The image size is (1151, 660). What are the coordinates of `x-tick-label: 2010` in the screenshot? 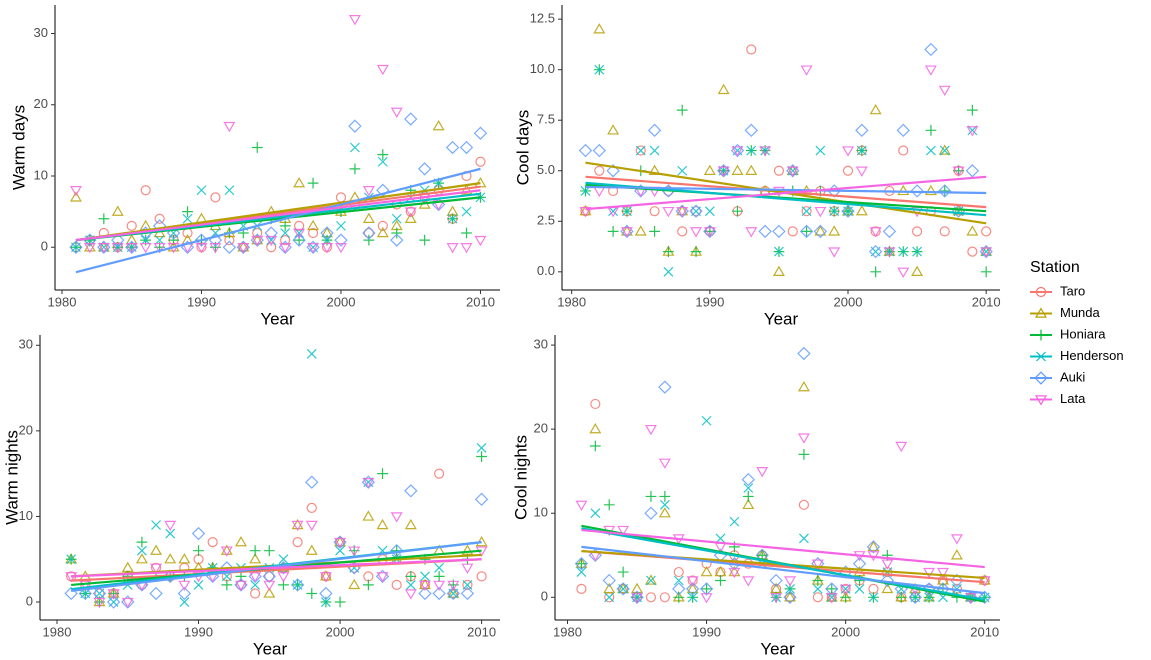 It's located at (986, 301).